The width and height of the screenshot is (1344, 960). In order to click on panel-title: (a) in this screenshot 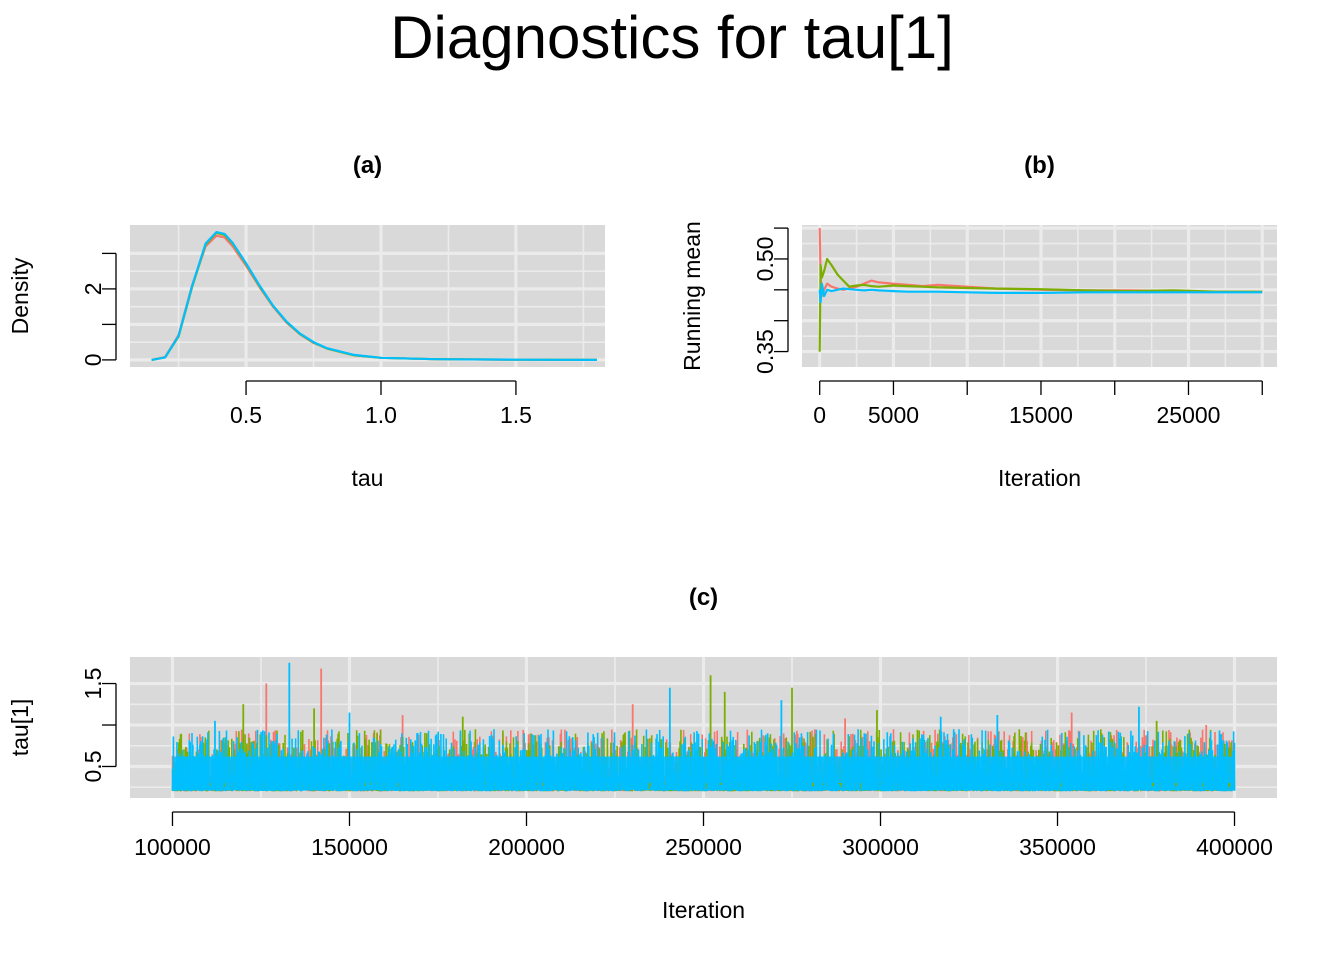, I will do `click(367, 165)`.